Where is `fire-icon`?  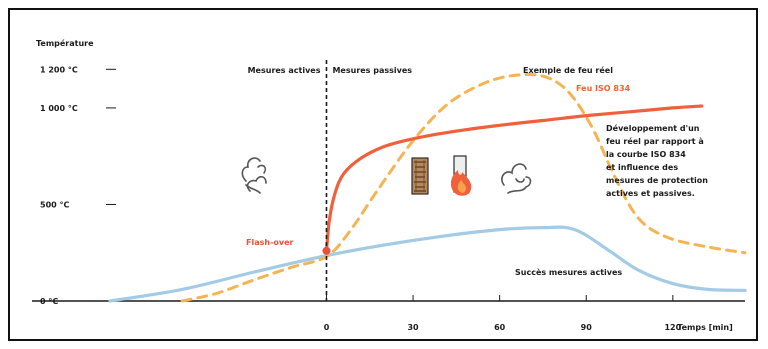
fire-icon is located at coordinates (461, 175).